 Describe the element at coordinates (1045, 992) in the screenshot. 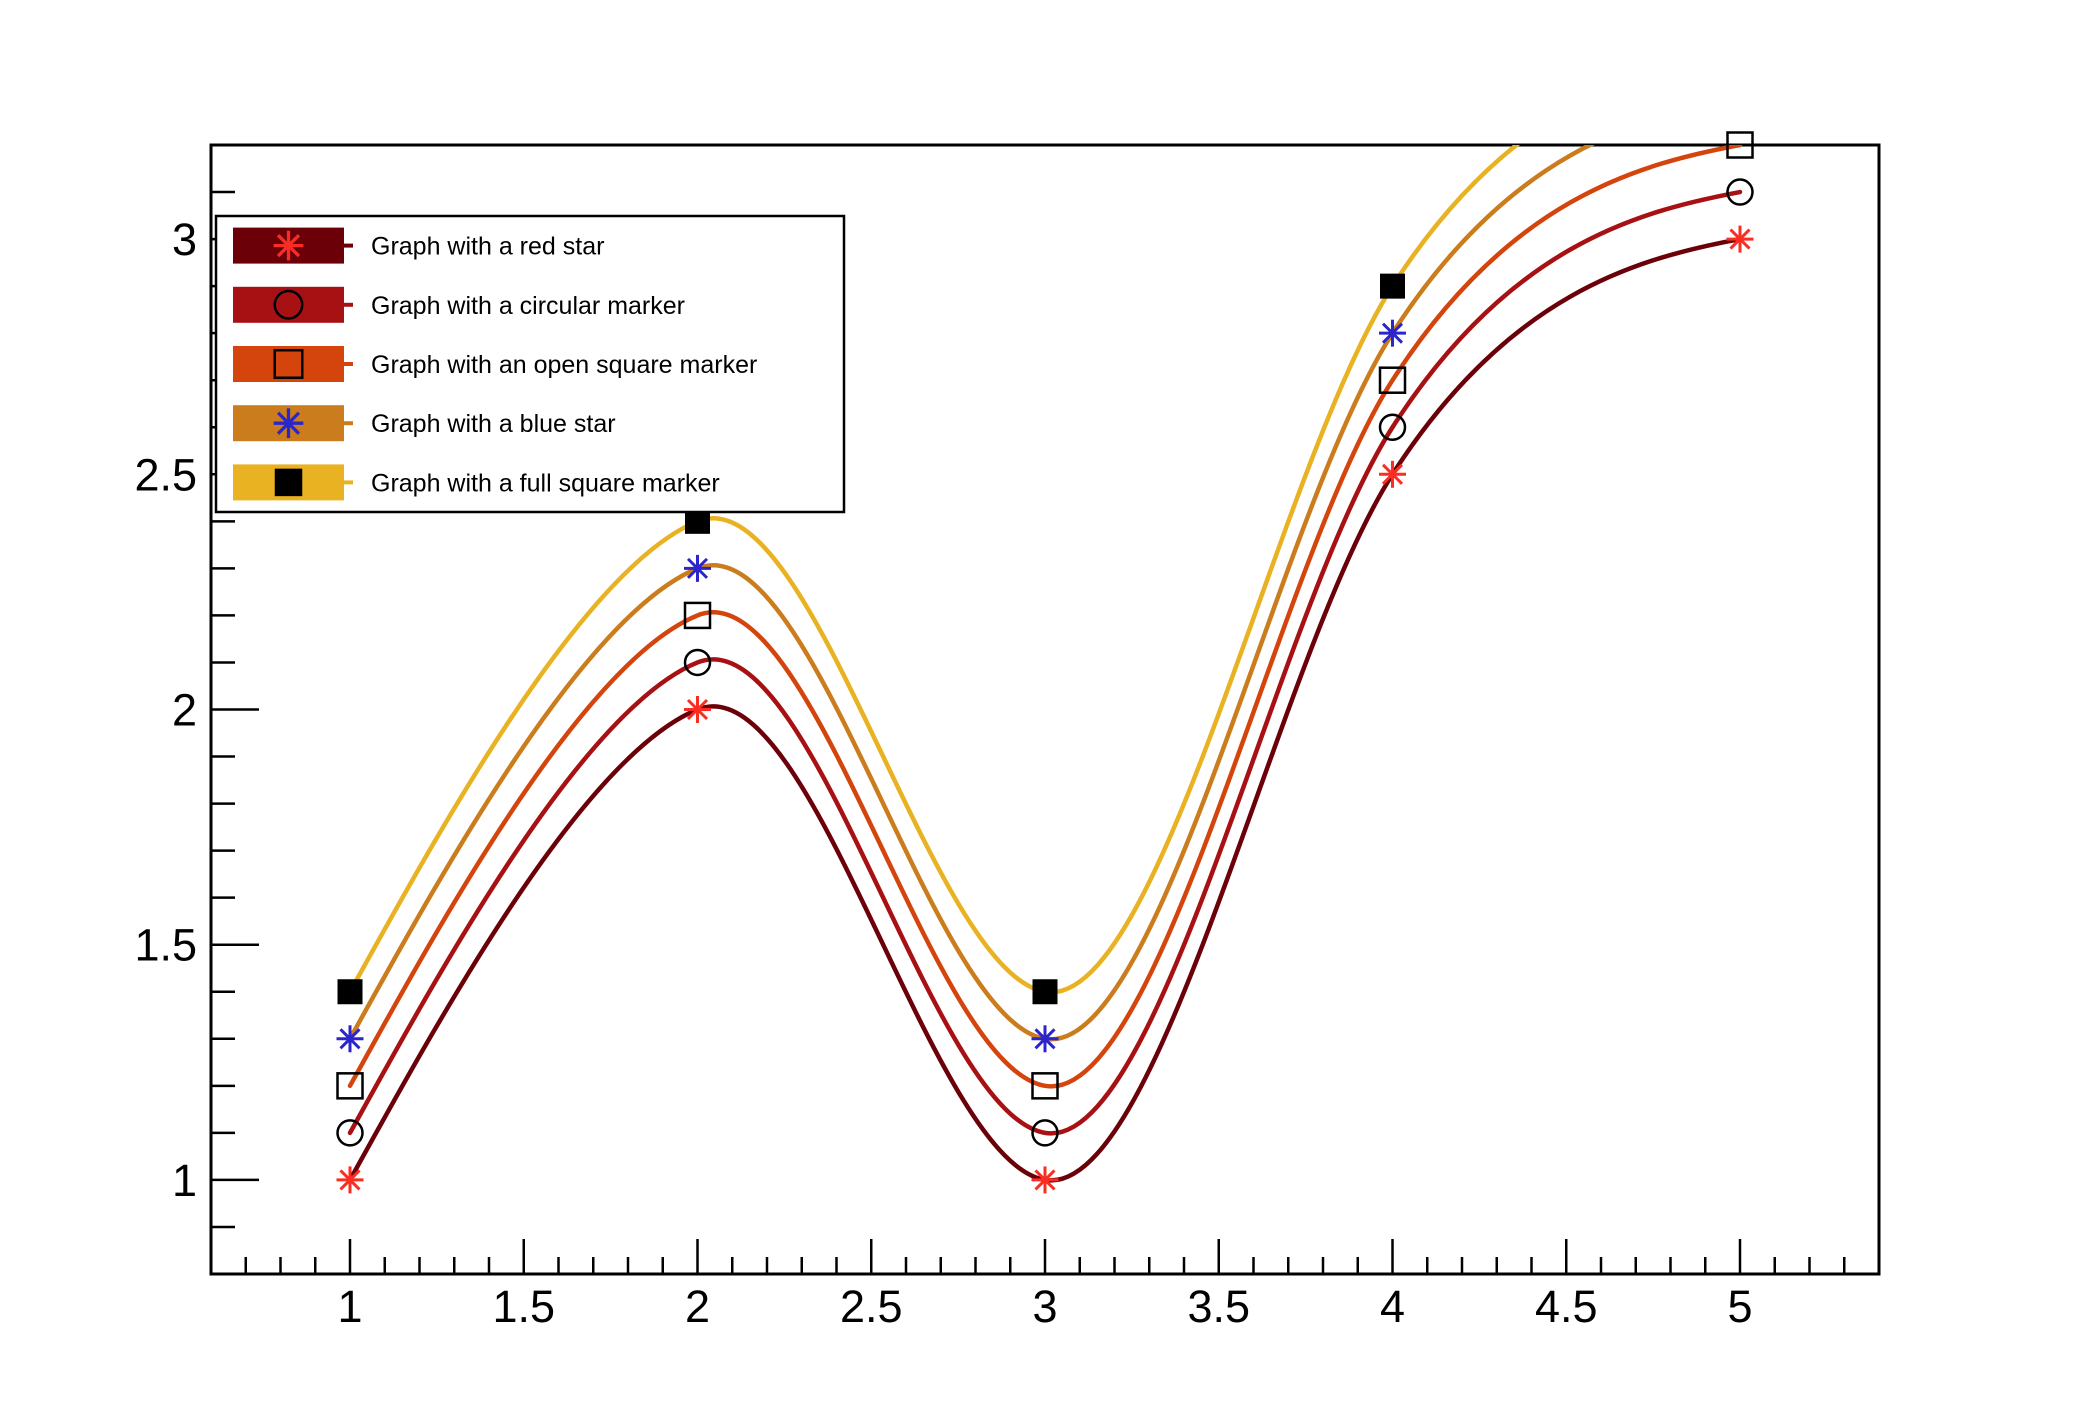

I see `full-square-icon-s4-p2` at that location.